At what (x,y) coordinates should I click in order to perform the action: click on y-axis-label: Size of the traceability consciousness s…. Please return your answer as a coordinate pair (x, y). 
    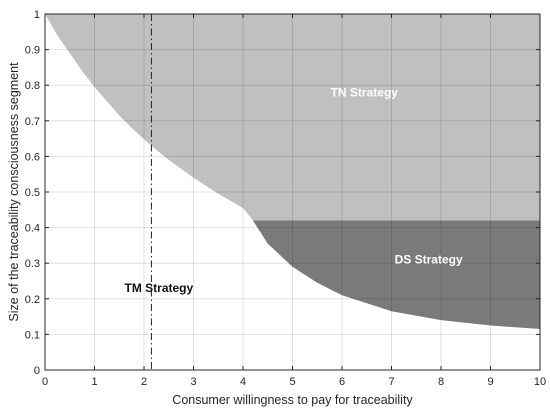
    Looking at the image, I should click on (14, 192).